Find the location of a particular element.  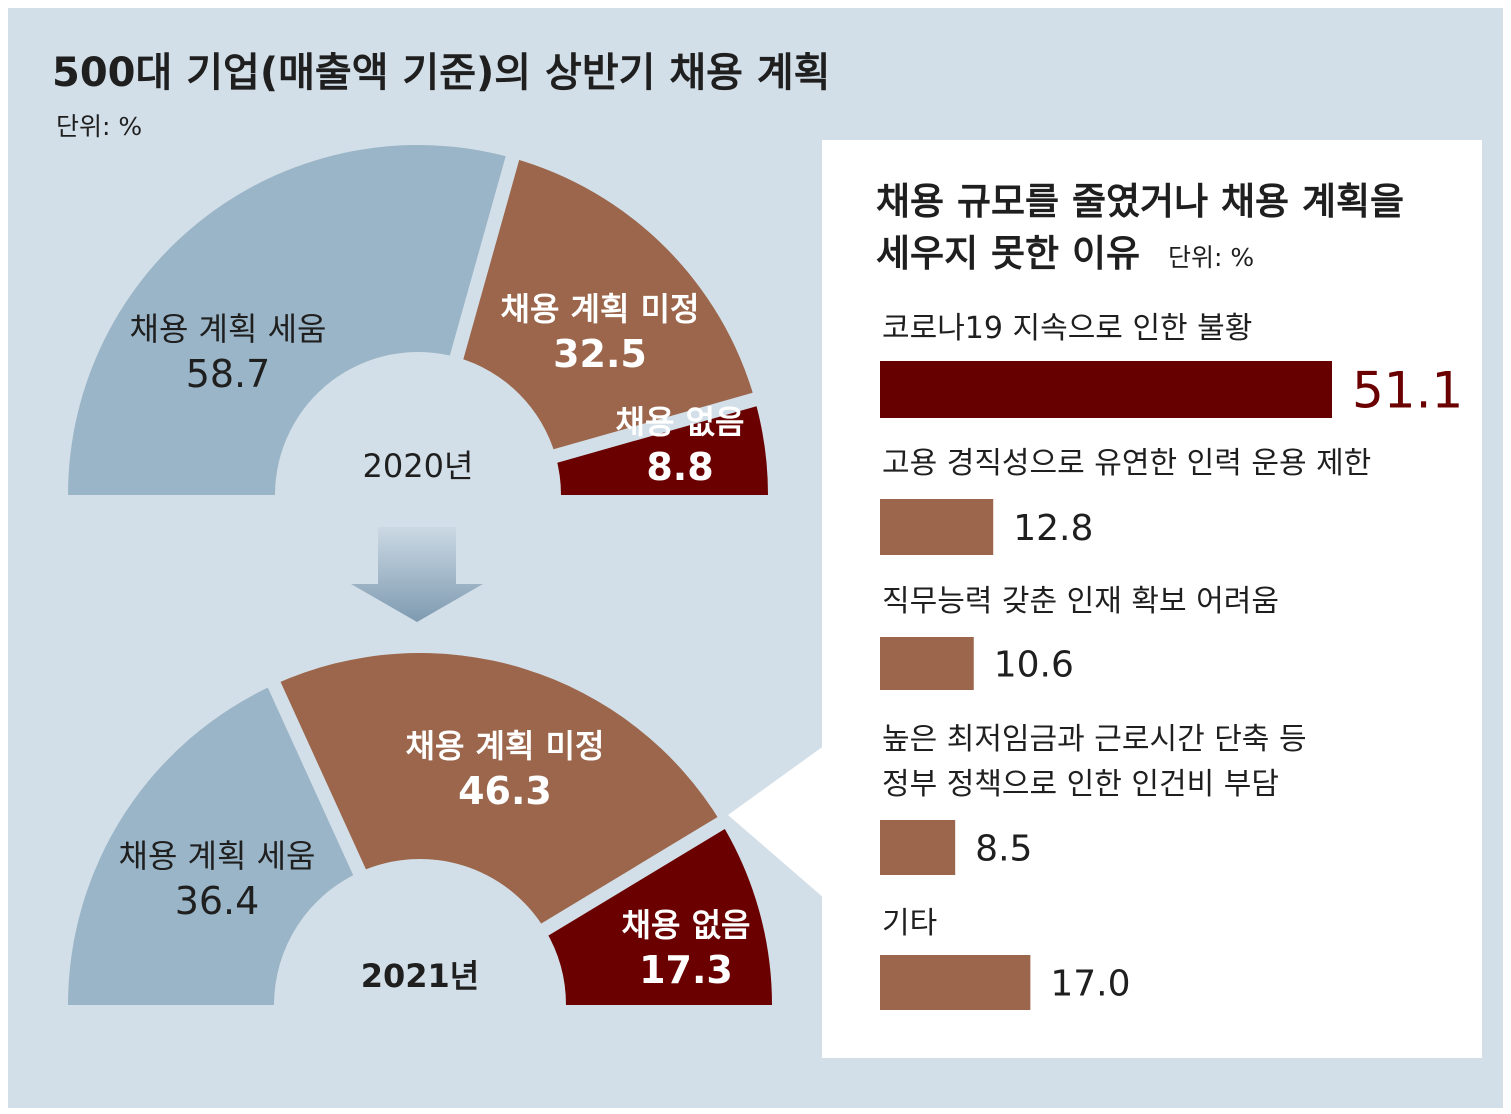

bar-category-label: 고용 경직성으로 유연한 인력 운용 제한 is located at coordinates (1126, 463).